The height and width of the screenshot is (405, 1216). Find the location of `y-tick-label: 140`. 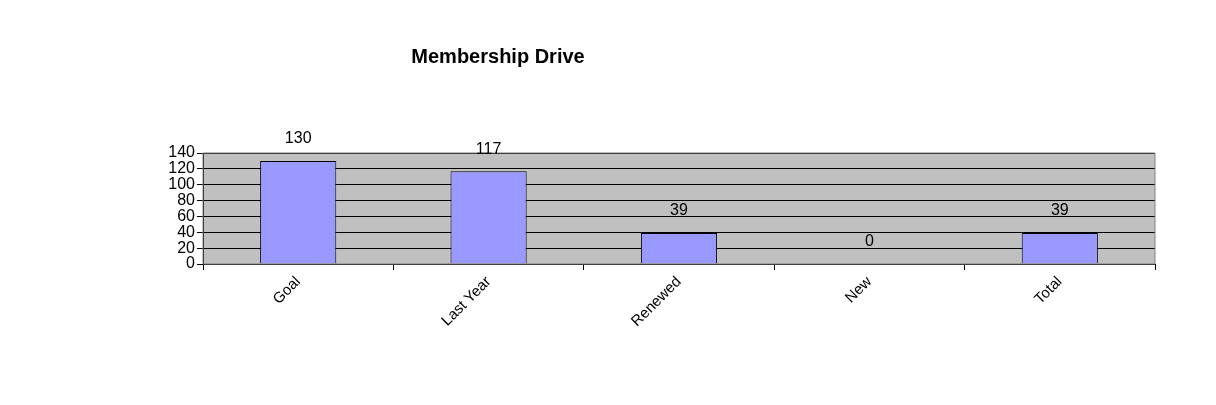

y-tick-label: 140 is located at coordinates (182, 152).